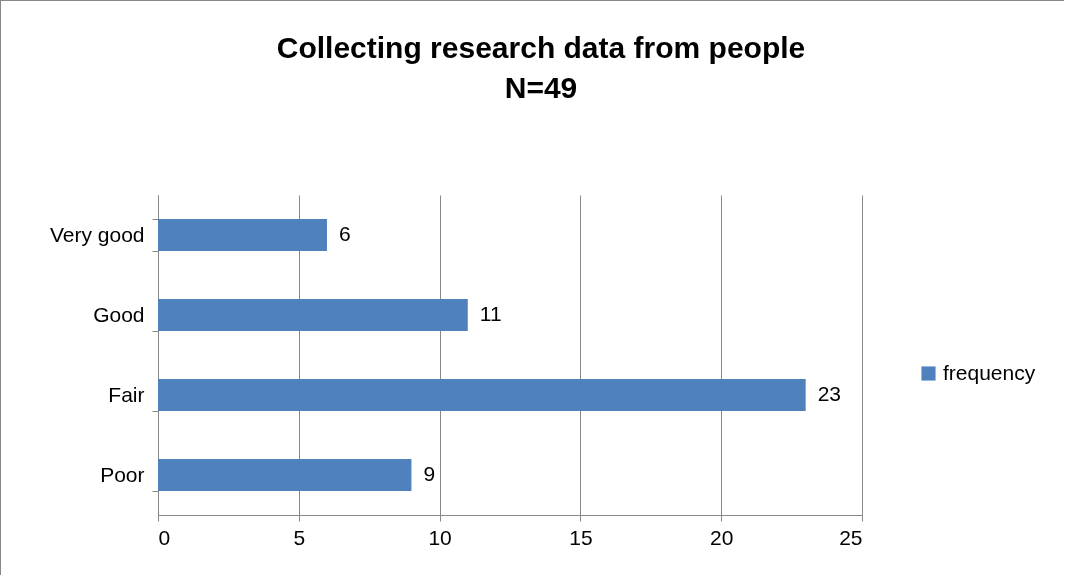 Image resolution: width=1066 pixels, height=577 pixels. What do you see at coordinates (829, 393) in the screenshot?
I see `data-label: 23` at bounding box center [829, 393].